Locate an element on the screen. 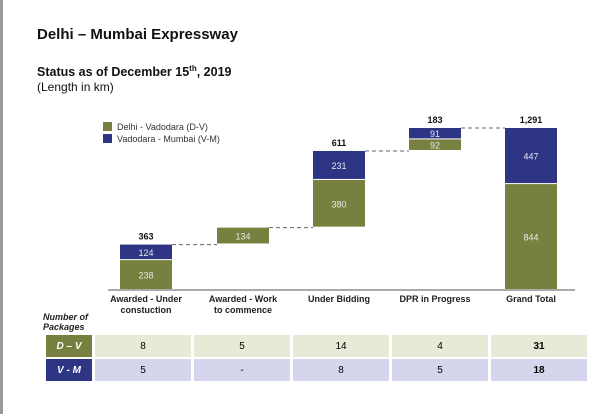  legend-label: Delhi - Vadodara (D-V) is located at coordinates (162, 127).